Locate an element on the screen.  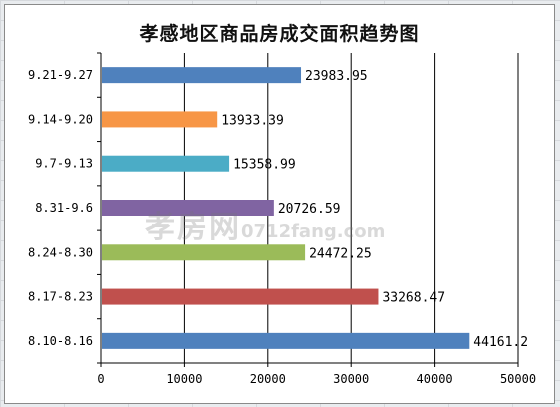
category-label: 8.10-8.16 is located at coordinates (60, 341).